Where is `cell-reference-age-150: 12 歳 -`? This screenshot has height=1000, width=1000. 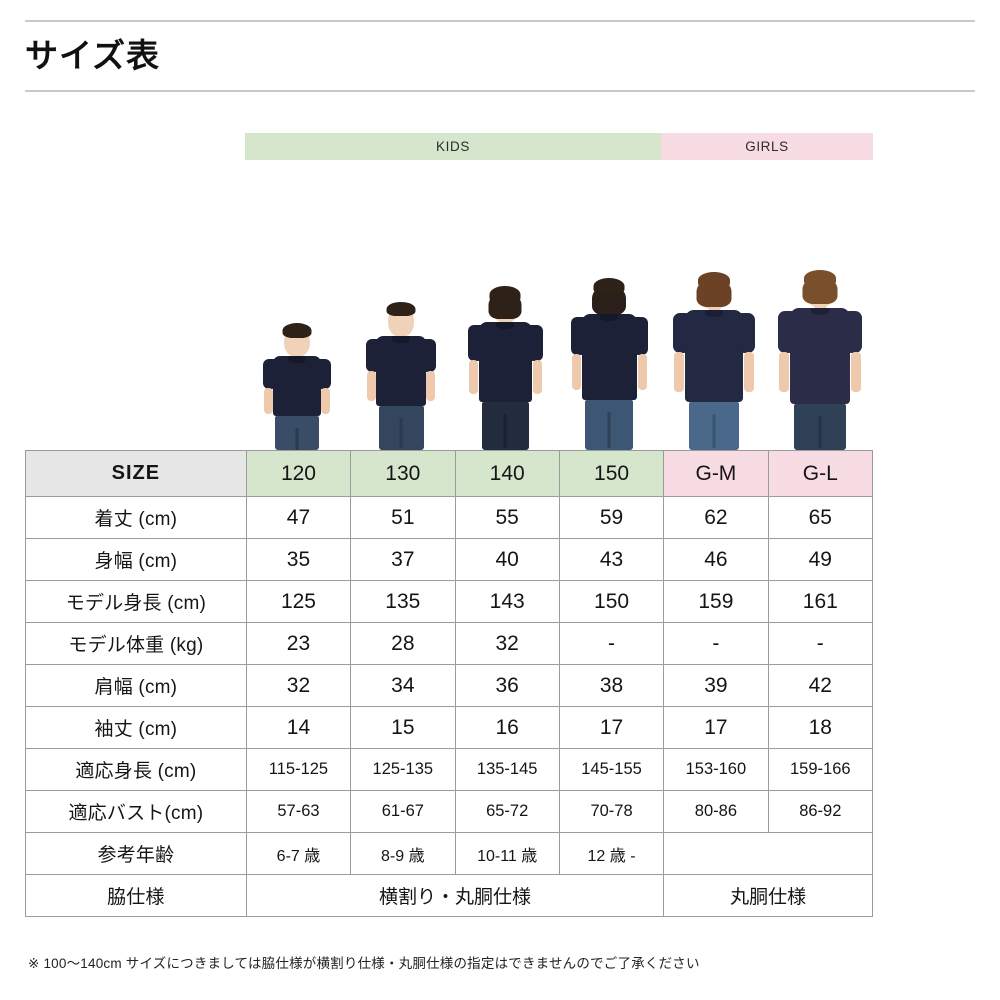 cell-reference-age-150: 12 歳 - is located at coordinates (611, 853).